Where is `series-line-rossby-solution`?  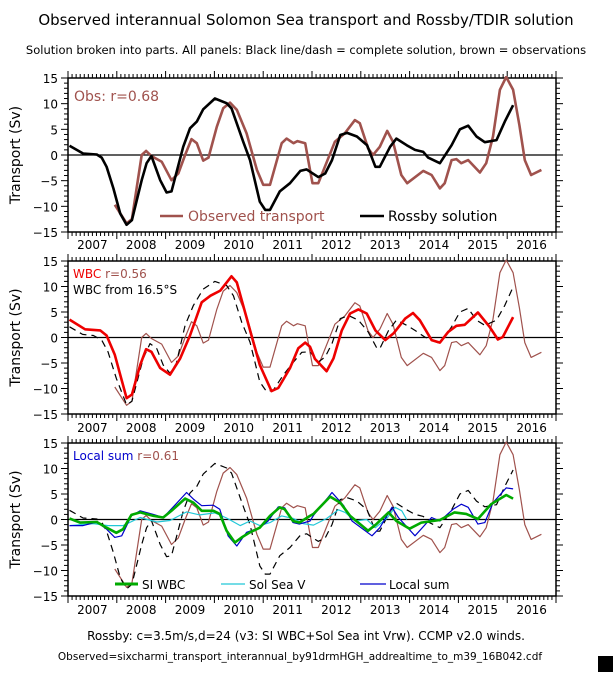 series-line-rossby-solution is located at coordinates (291, 162).